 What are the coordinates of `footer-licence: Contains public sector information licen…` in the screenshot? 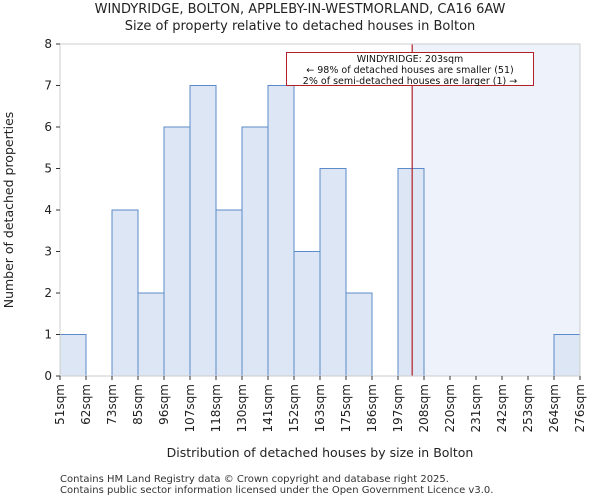 It's located at (277, 490).